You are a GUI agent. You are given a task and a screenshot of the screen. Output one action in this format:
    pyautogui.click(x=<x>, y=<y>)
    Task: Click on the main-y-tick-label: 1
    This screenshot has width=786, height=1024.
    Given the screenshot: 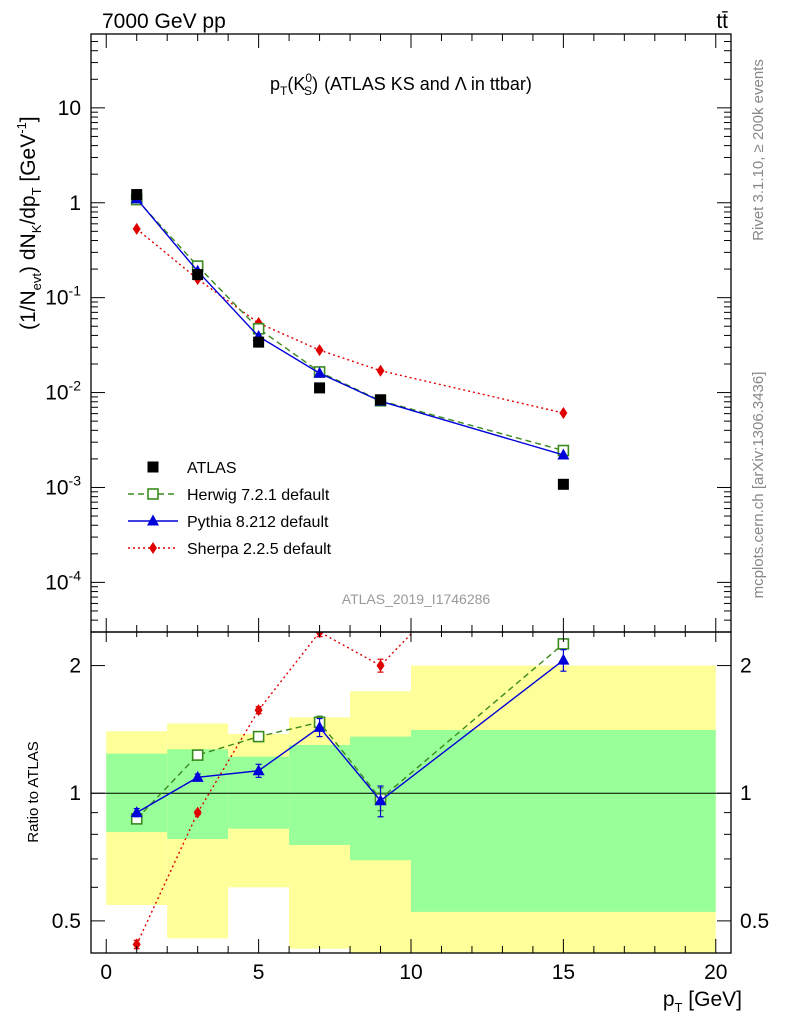 What is the action you would take?
    pyautogui.click(x=75, y=203)
    